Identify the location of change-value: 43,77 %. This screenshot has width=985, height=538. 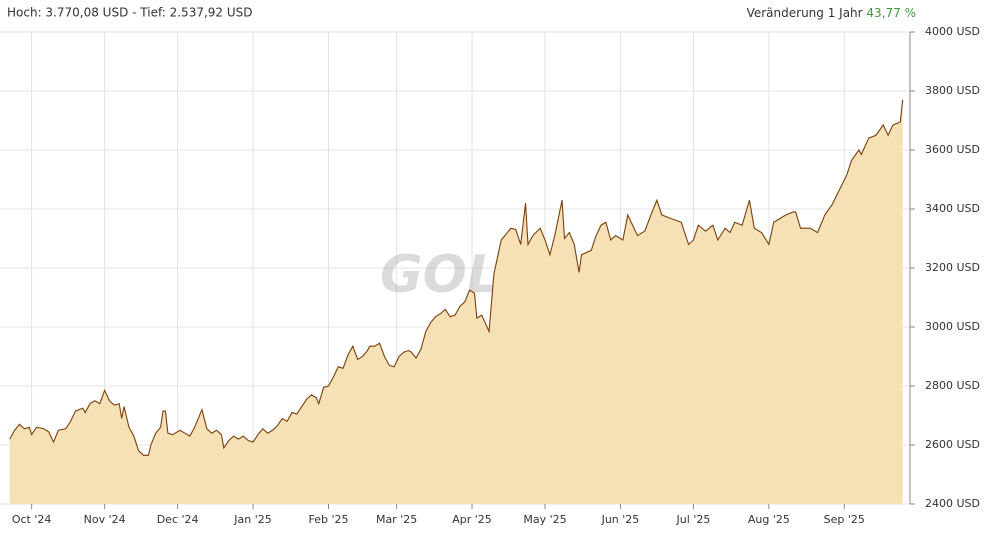
(891, 13).